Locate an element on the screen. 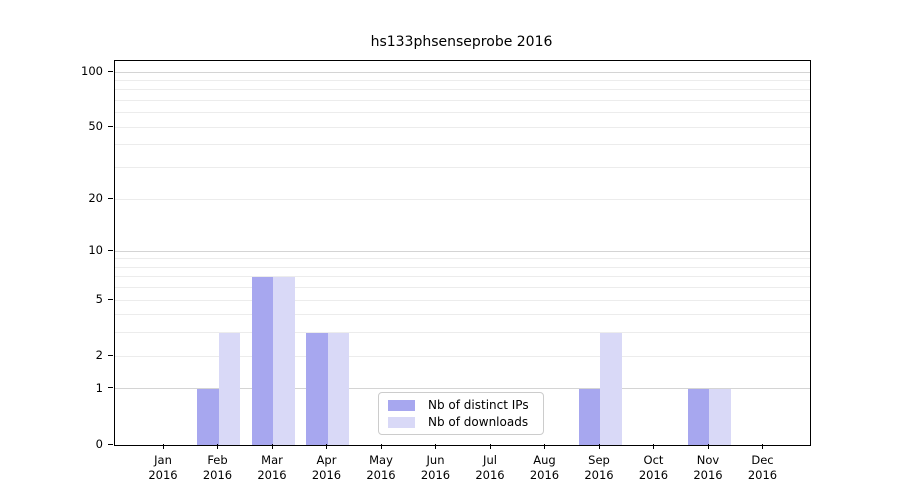  legend-item-distinct-ips: Nb of distinct IPs is located at coordinates (465, 405).